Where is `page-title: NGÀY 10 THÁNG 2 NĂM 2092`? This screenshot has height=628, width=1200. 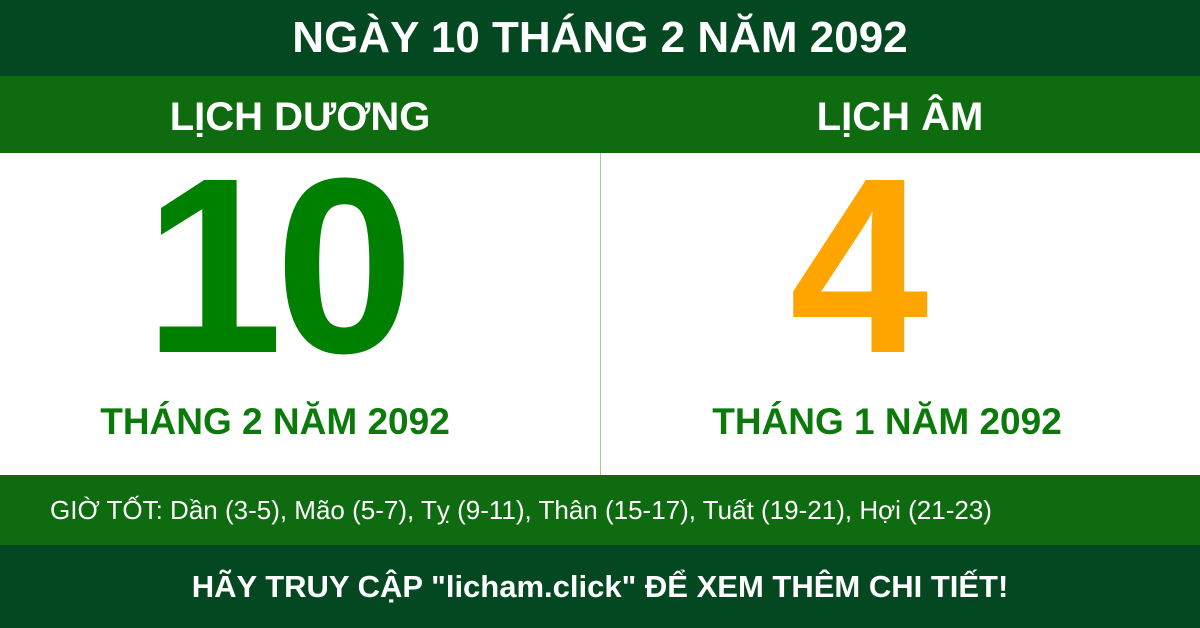
page-title: NGÀY 10 THÁNG 2 NĂM 2092 is located at coordinates (600, 38).